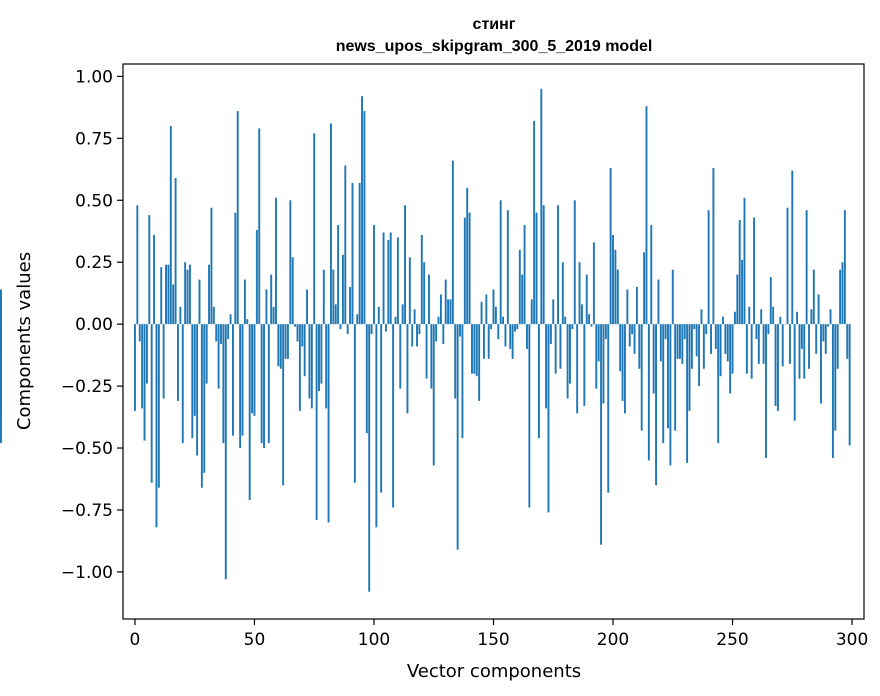 This screenshot has height=696, width=880. I want to click on chart-subtitle: news_upos_skipgram_300_5_2019 model, so click(494, 46).